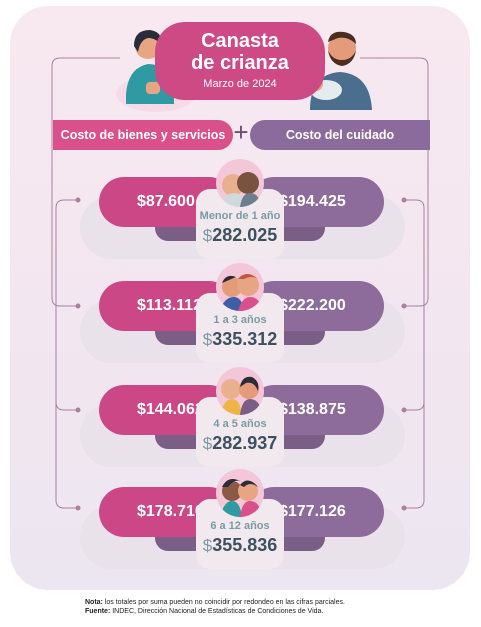 This screenshot has width=481, height=627. I want to click on source-label: Fuente:, so click(98, 611).